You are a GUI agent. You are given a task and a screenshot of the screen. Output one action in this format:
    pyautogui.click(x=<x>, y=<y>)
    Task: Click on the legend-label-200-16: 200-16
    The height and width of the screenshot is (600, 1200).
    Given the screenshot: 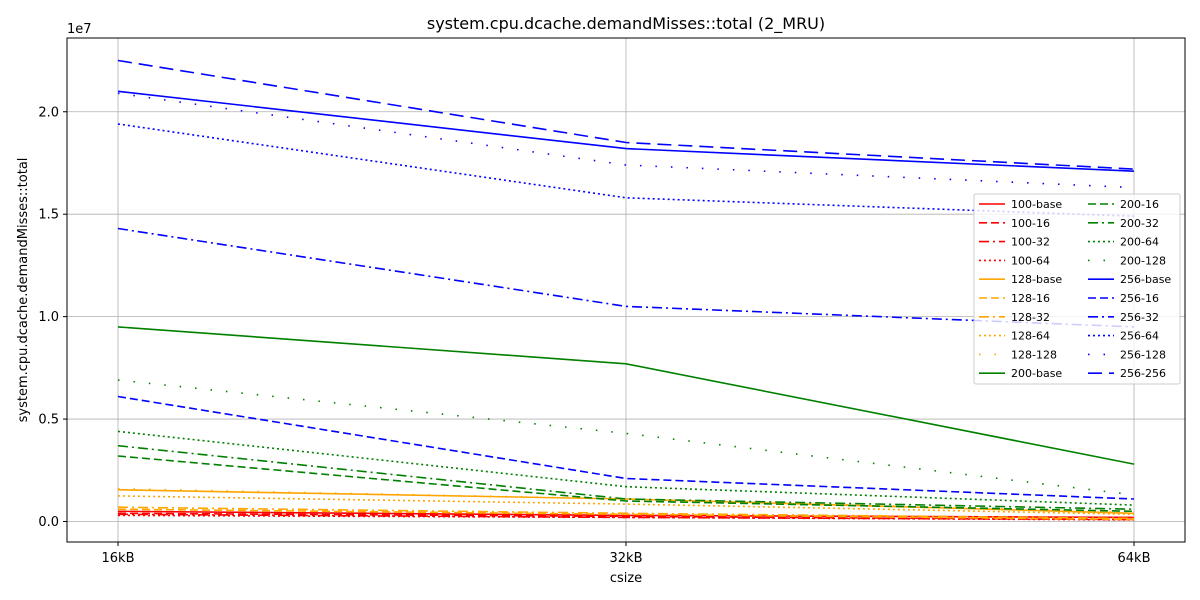 What is the action you would take?
    pyautogui.click(x=1139, y=204)
    